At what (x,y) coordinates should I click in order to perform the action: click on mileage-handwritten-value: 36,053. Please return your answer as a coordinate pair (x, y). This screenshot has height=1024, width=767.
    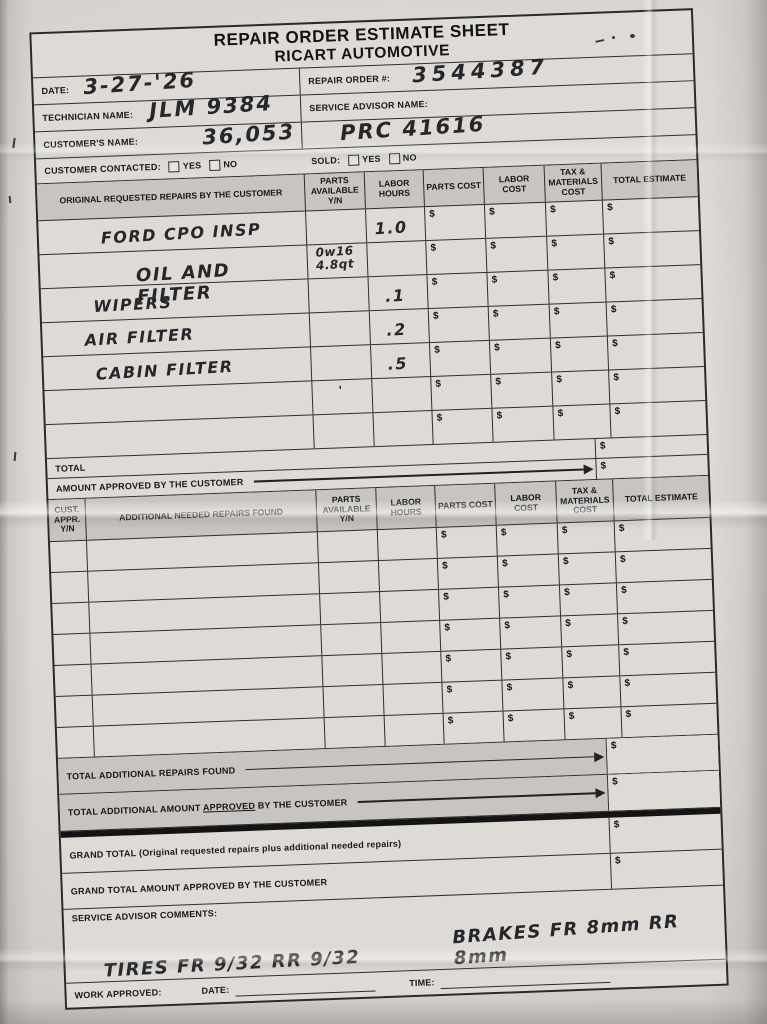
    Looking at the image, I should click on (248, 134).